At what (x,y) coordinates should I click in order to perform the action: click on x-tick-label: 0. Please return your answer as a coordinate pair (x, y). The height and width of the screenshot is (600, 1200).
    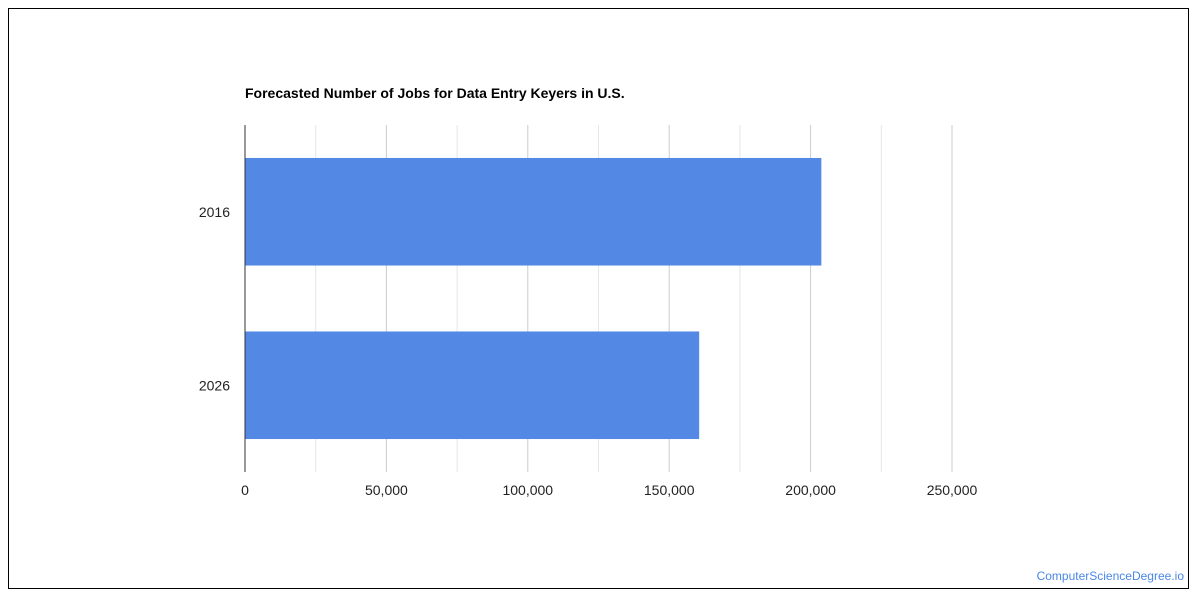
    Looking at the image, I should click on (245, 490).